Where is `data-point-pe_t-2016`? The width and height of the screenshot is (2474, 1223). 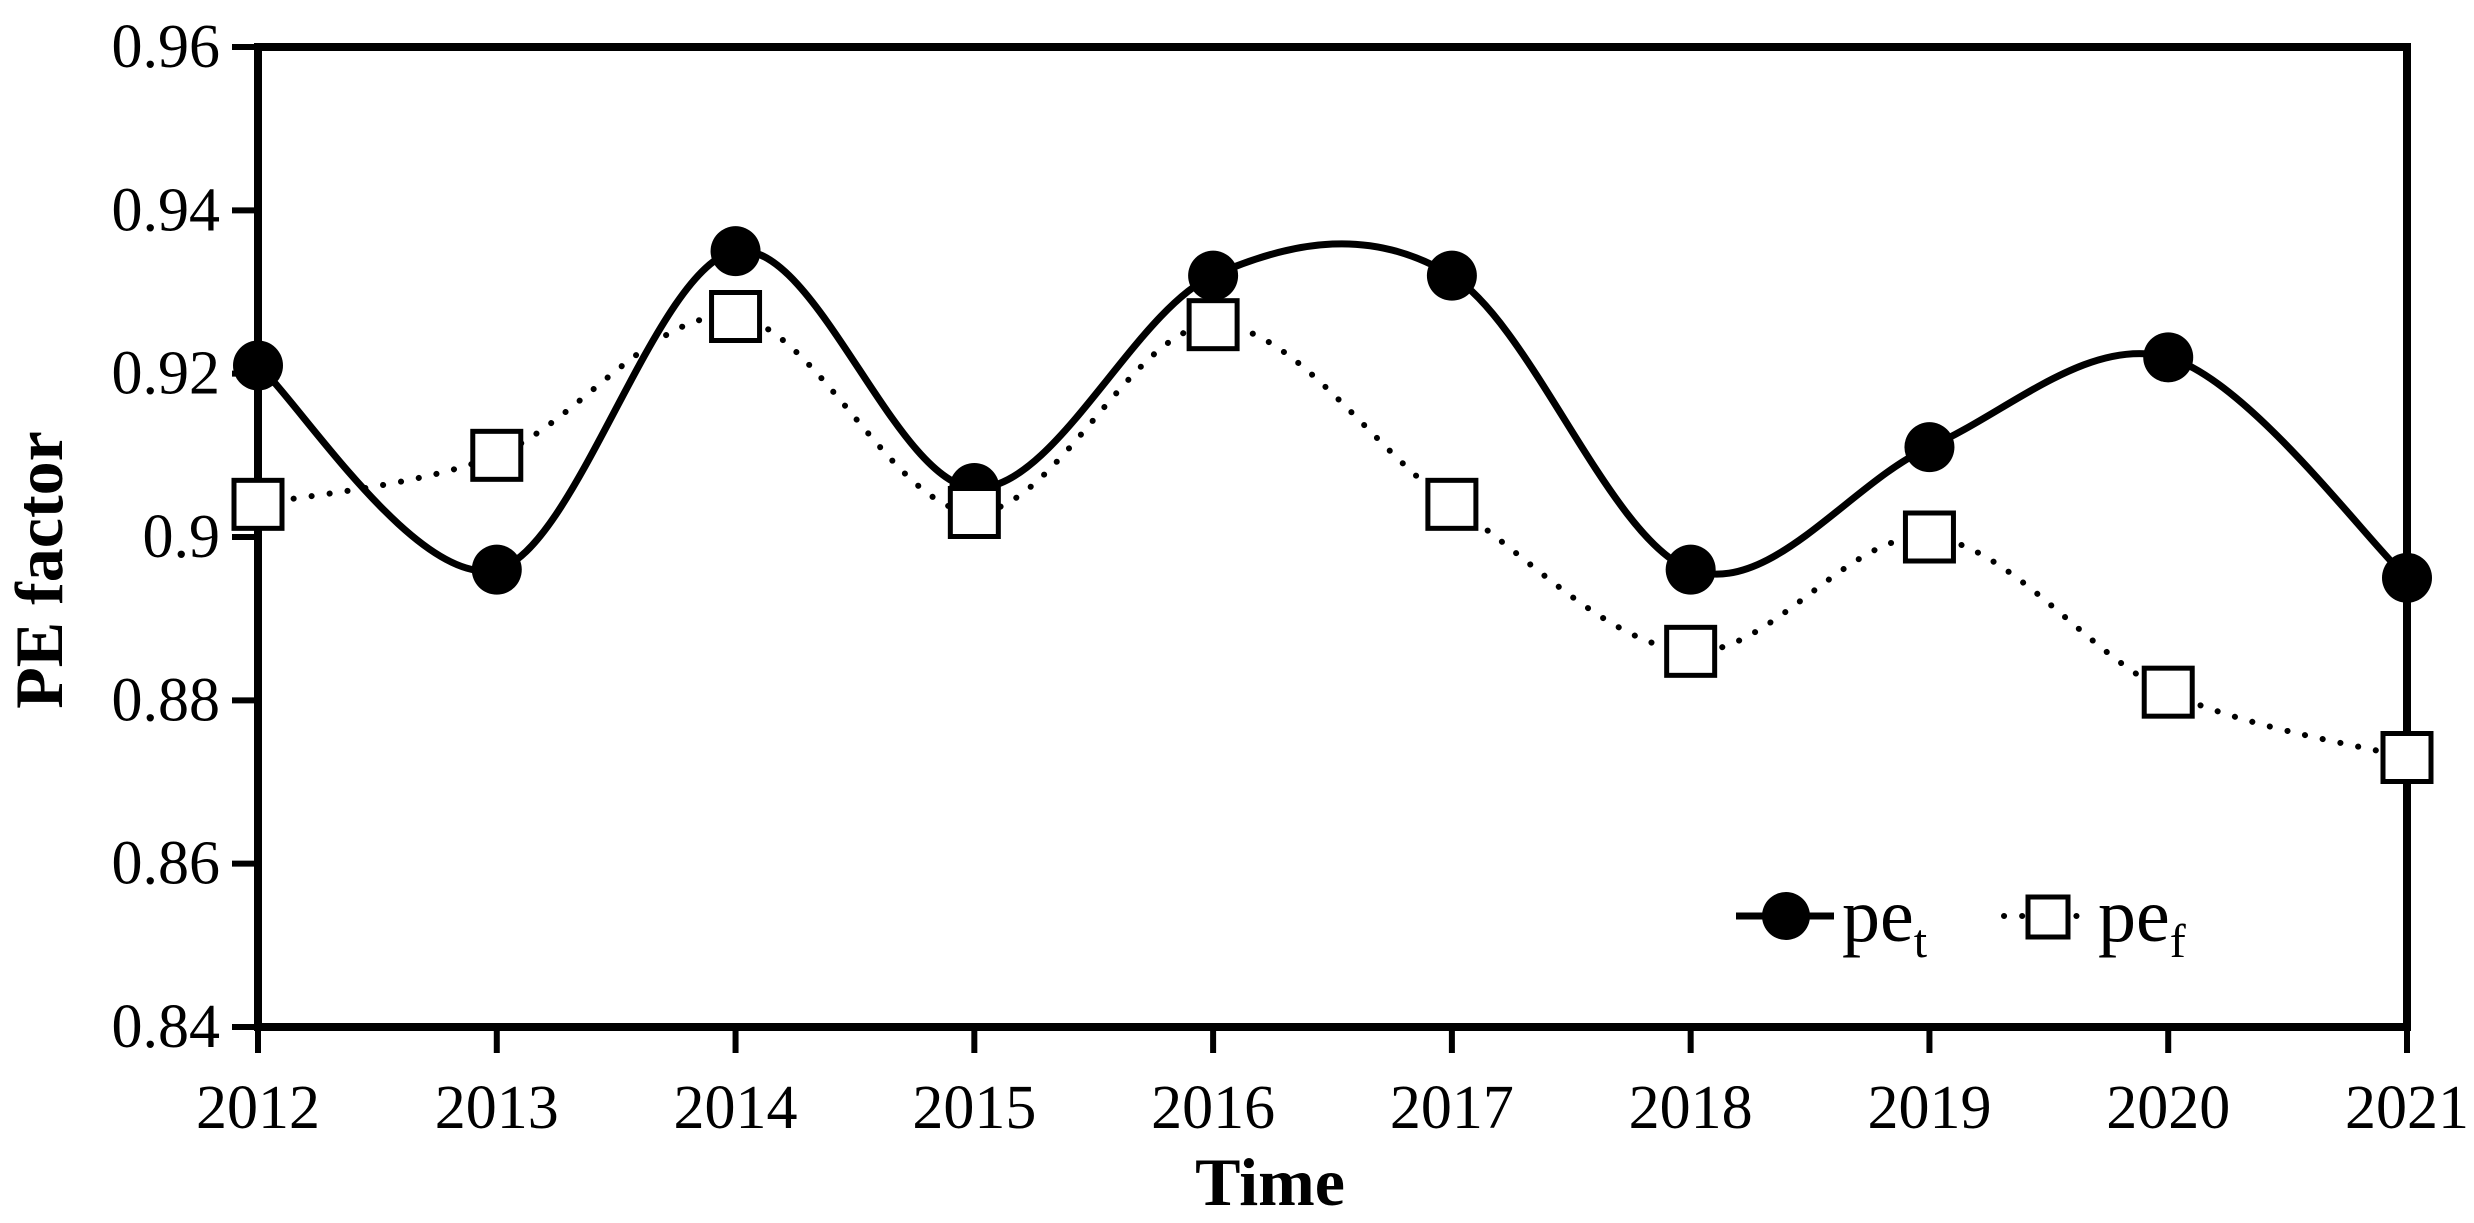 data-point-pe_t-2016 is located at coordinates (1213, 275).